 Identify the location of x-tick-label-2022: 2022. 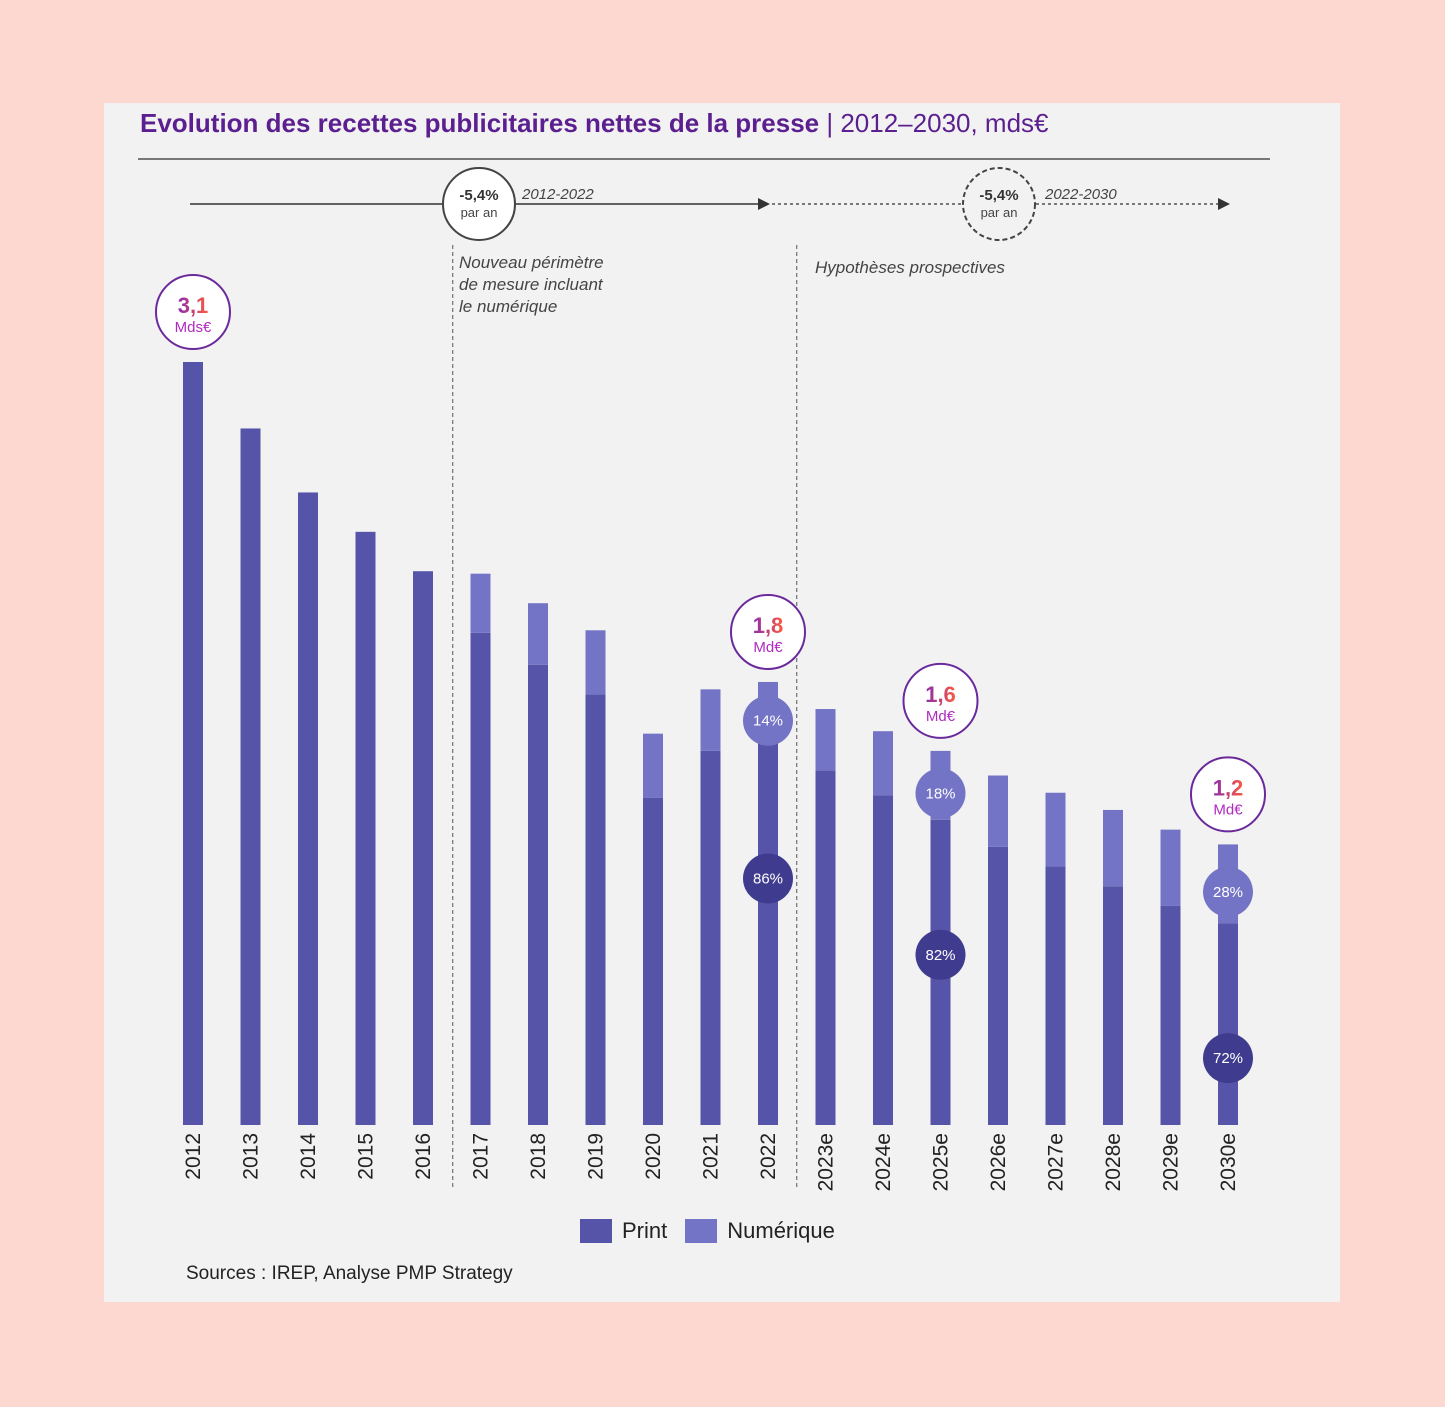
(768, 1156).